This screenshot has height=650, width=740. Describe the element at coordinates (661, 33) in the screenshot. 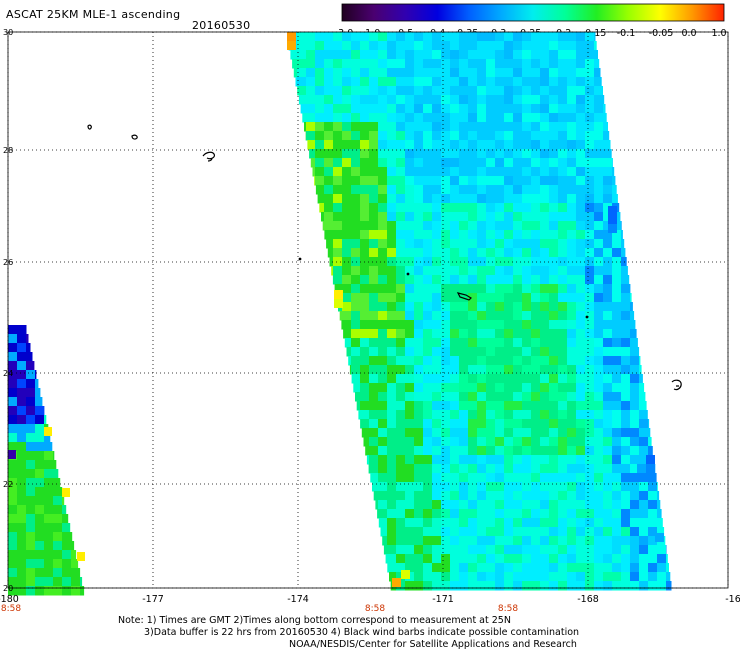

I see `colorbar-label: -0.05` at that location.